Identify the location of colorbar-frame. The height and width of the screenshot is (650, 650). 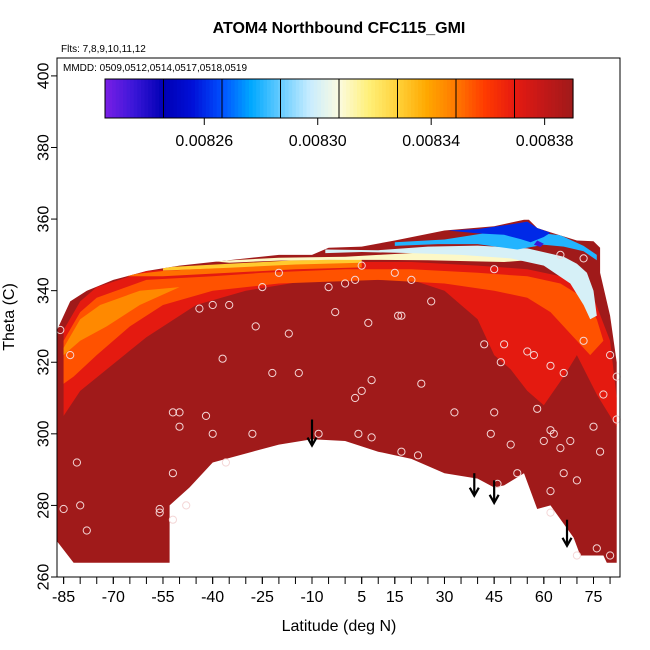
(339, 98).